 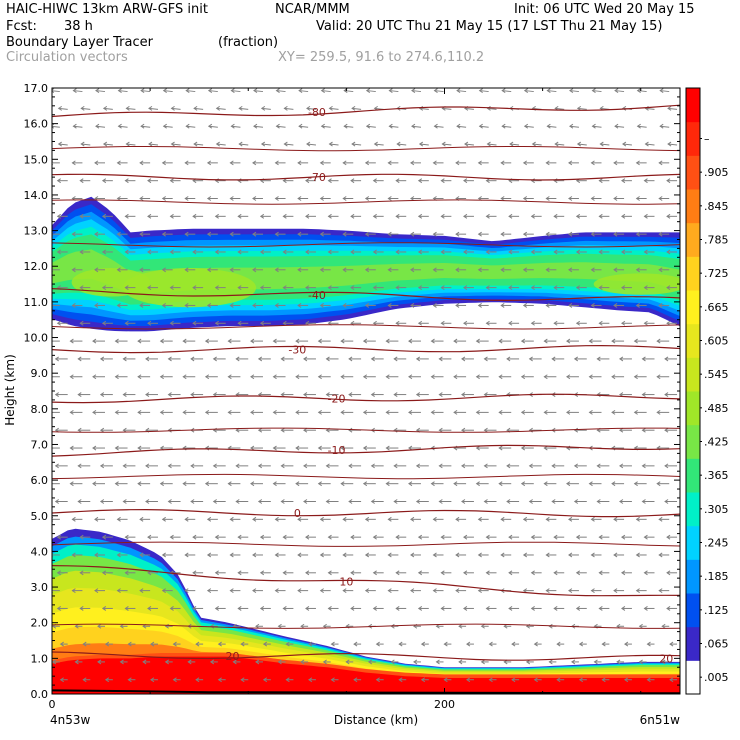 What do you see at coordinates (693, 610) in the screenshot?
I see `colorbar-swatch` at bounding box center [693, 610].